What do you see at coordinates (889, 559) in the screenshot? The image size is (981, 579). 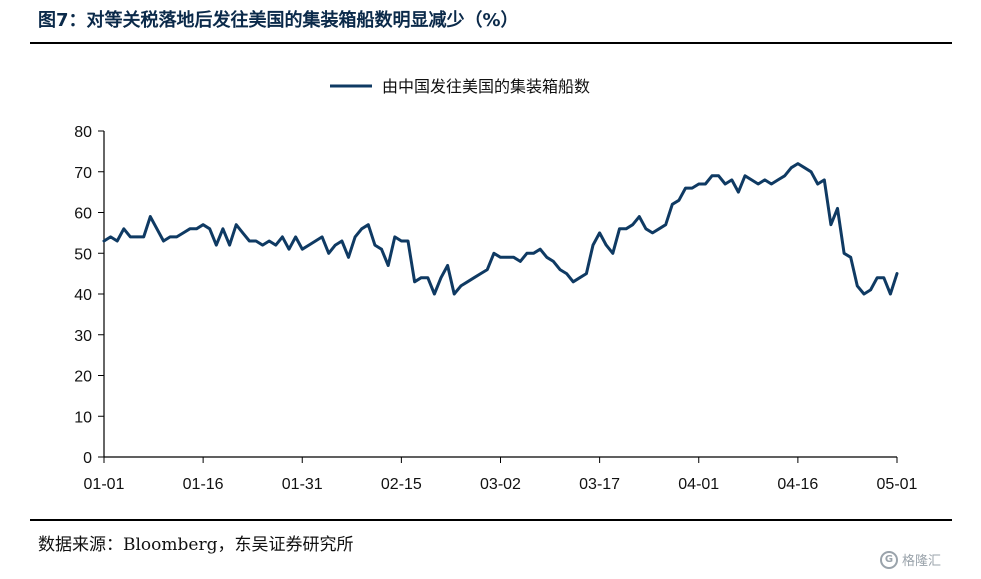 I see `watermark-logo-icon: G` at bounding box center [889, 559].